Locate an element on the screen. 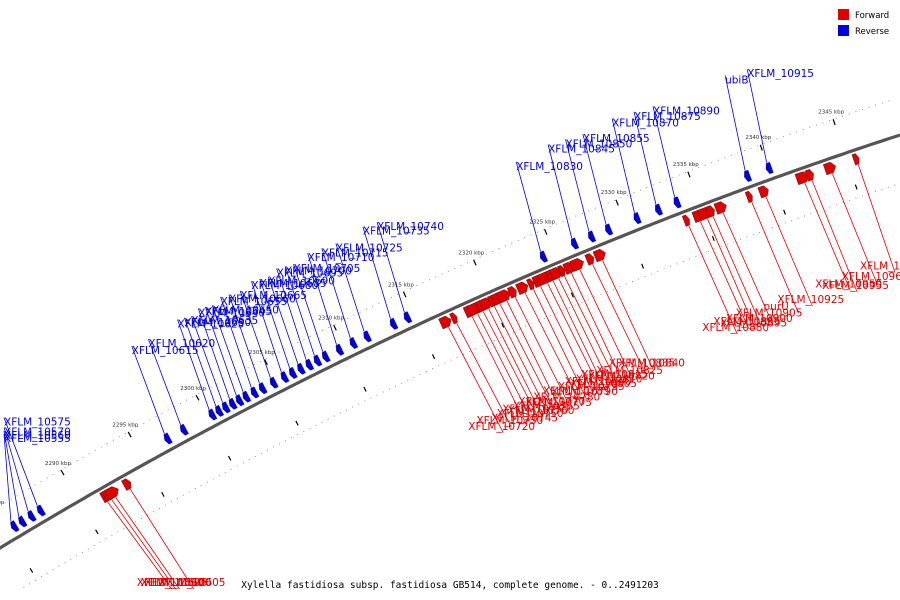 This screenshot has height=600, width=900. forward-gene-label: XFLM_10720 is located at coordinates (501, 427).